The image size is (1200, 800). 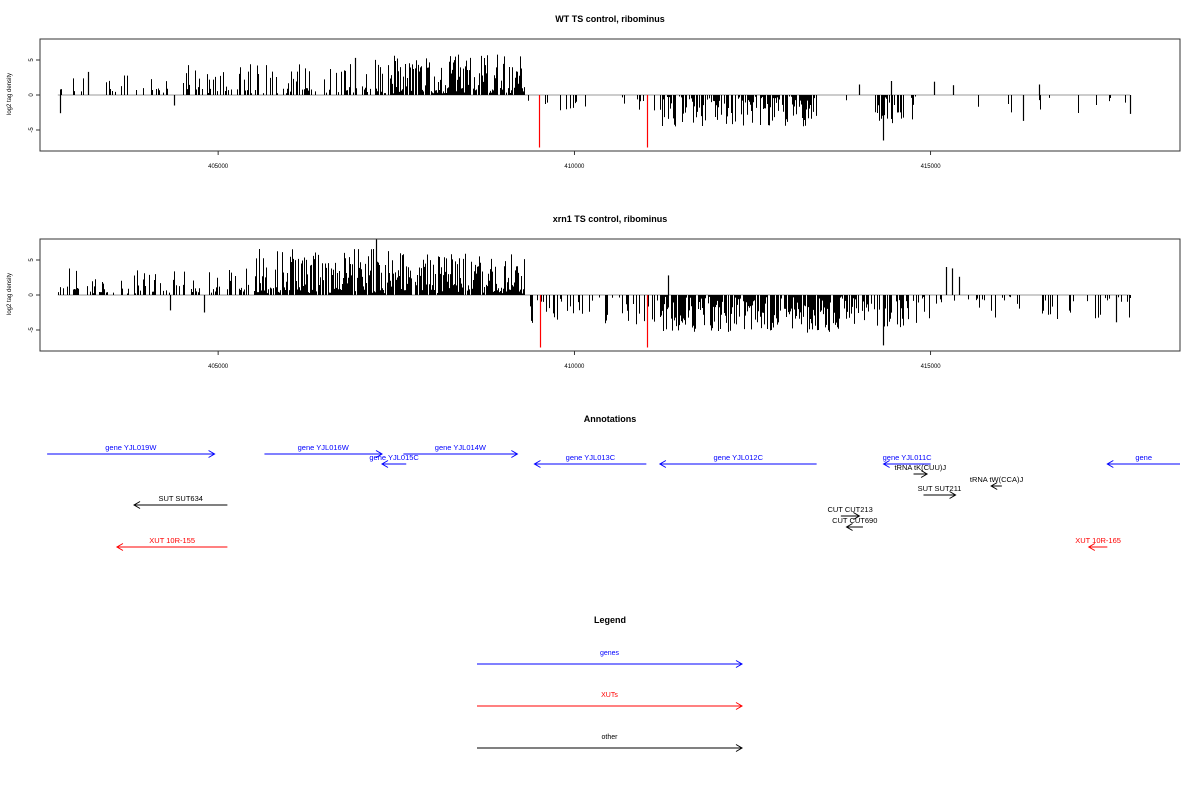 What do you see at coordinates (610, 653) in the screenshot?
I see `legend-label: genes` at bounding box center [610, 653].